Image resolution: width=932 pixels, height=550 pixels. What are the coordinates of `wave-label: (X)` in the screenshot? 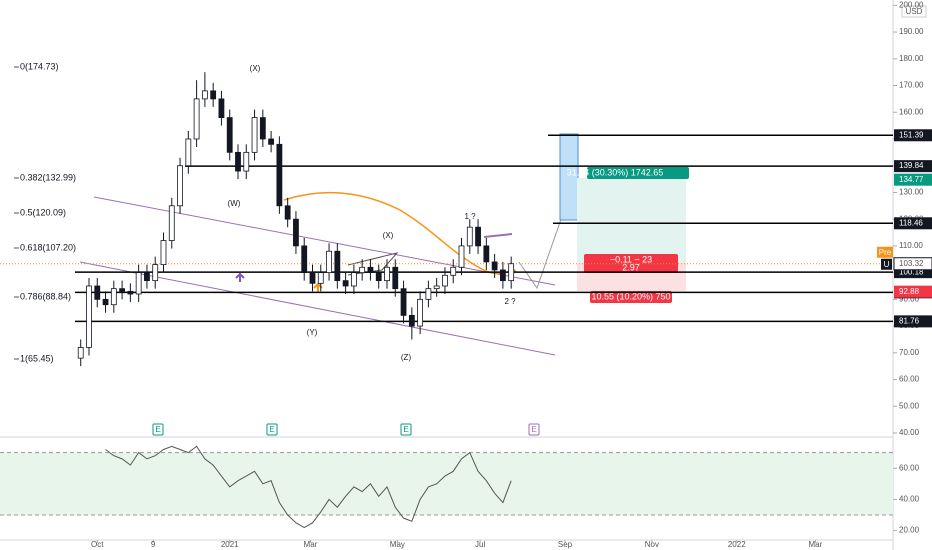 It's located at (255, 68).